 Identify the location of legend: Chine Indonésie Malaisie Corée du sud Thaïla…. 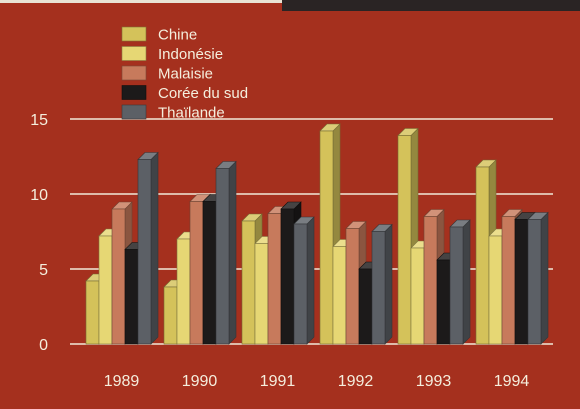
(184, 74).